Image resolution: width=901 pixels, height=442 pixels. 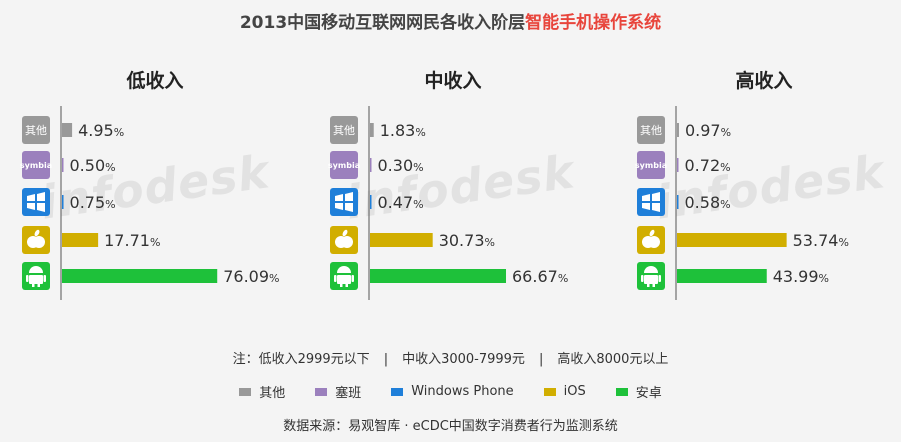 What do you see at coordinates (462, 391) in the screenshot?
I see `legend-label: Windows Phone` at bounding box center [462, 391].